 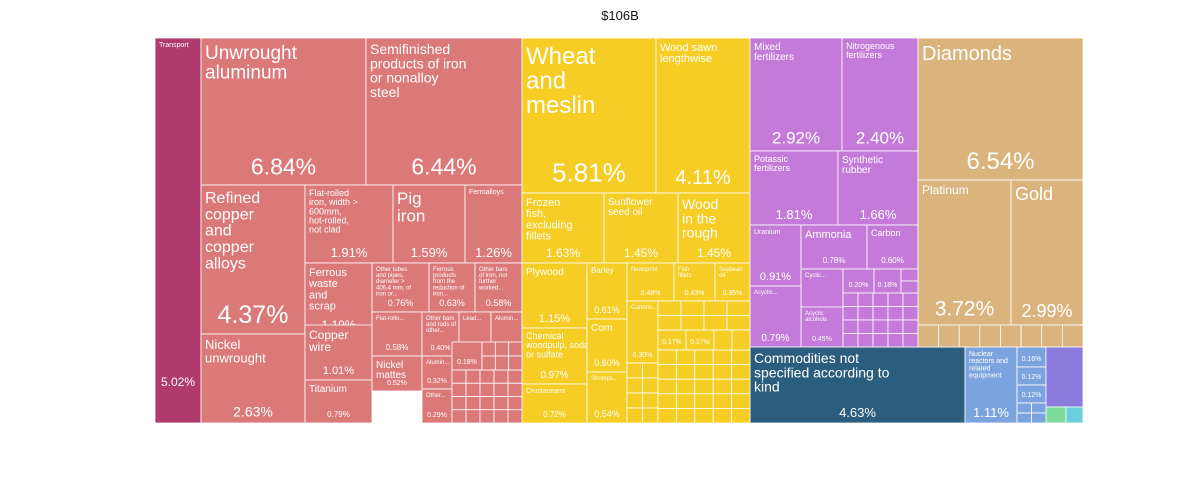 I want to click on tile-nickel-unwrought, so click(x=253, y=378).